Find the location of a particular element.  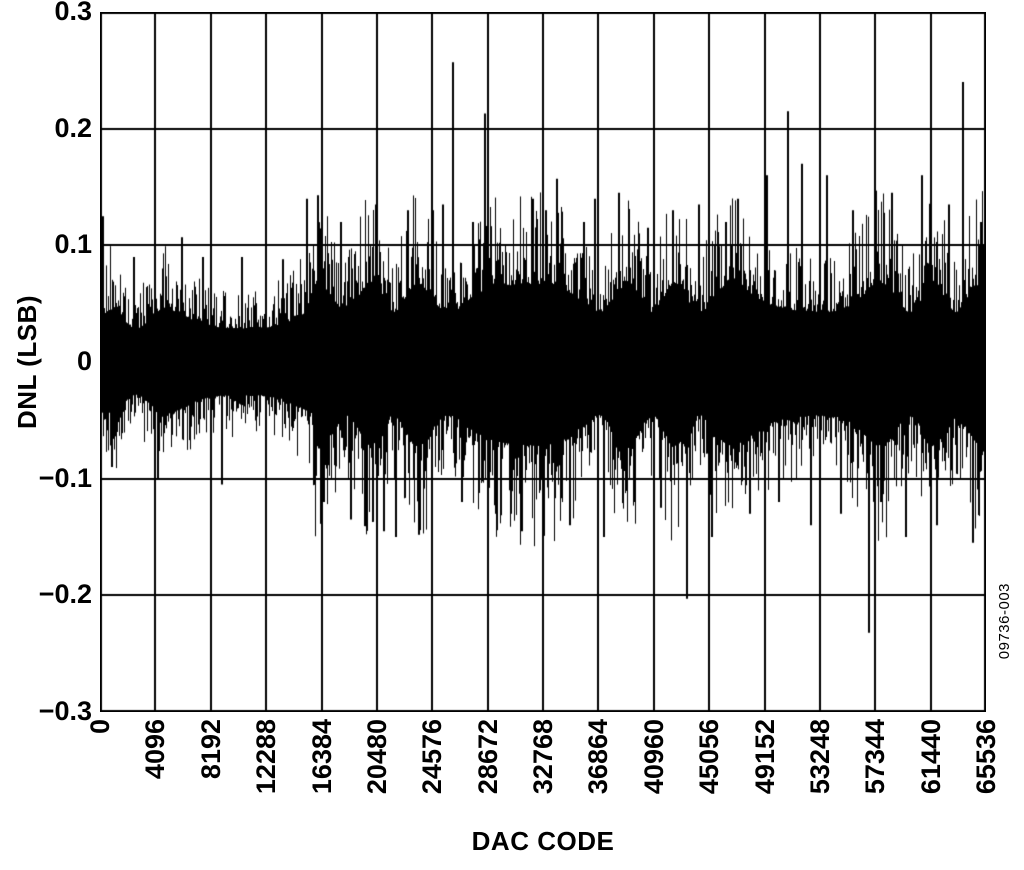

x-tick-label: 8192 is located at coordinates (210, 749).